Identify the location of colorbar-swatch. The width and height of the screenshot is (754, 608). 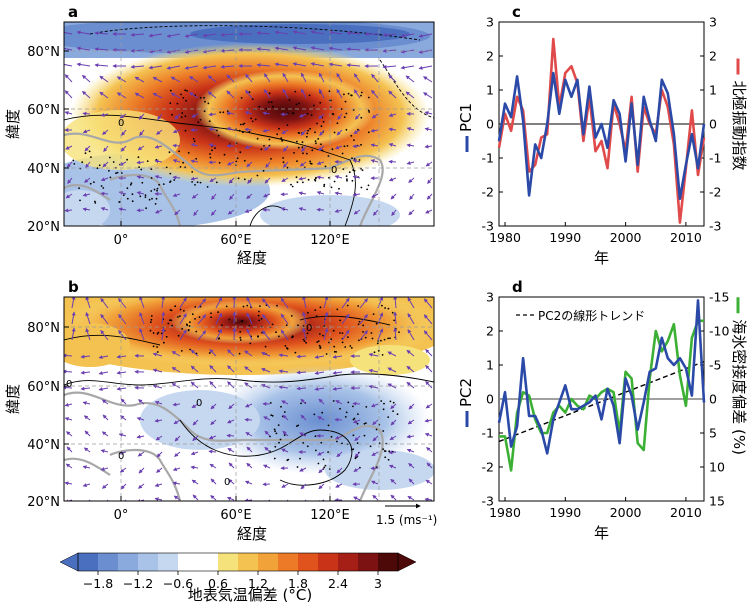
(288, 562).